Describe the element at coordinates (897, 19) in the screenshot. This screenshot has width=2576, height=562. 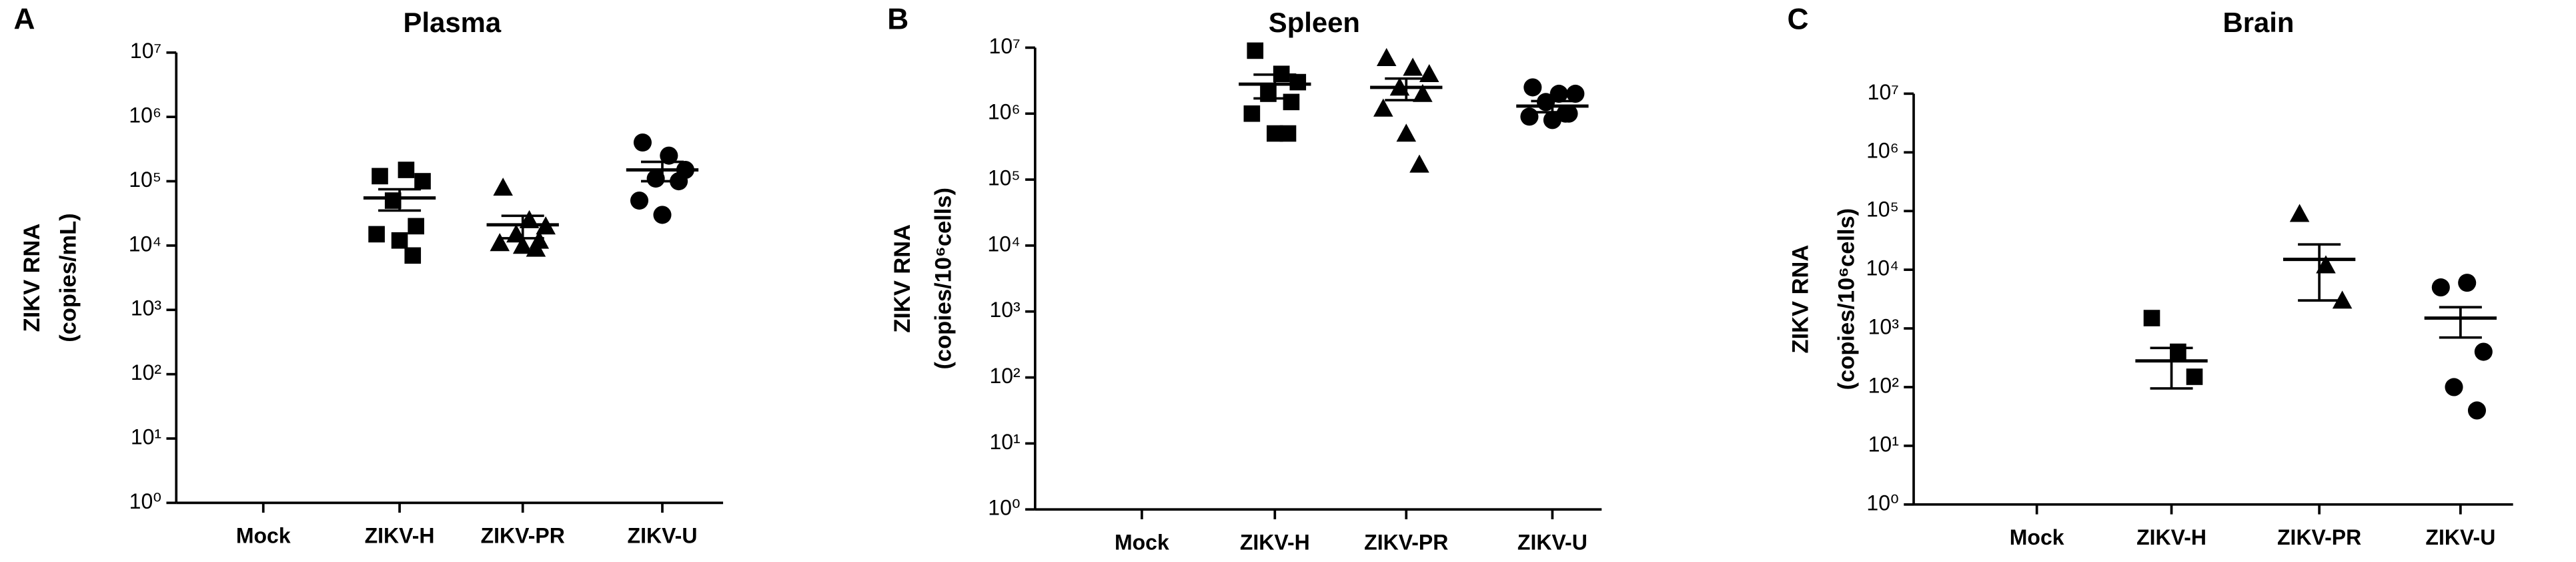
I see `panel-letter: B` at that location.